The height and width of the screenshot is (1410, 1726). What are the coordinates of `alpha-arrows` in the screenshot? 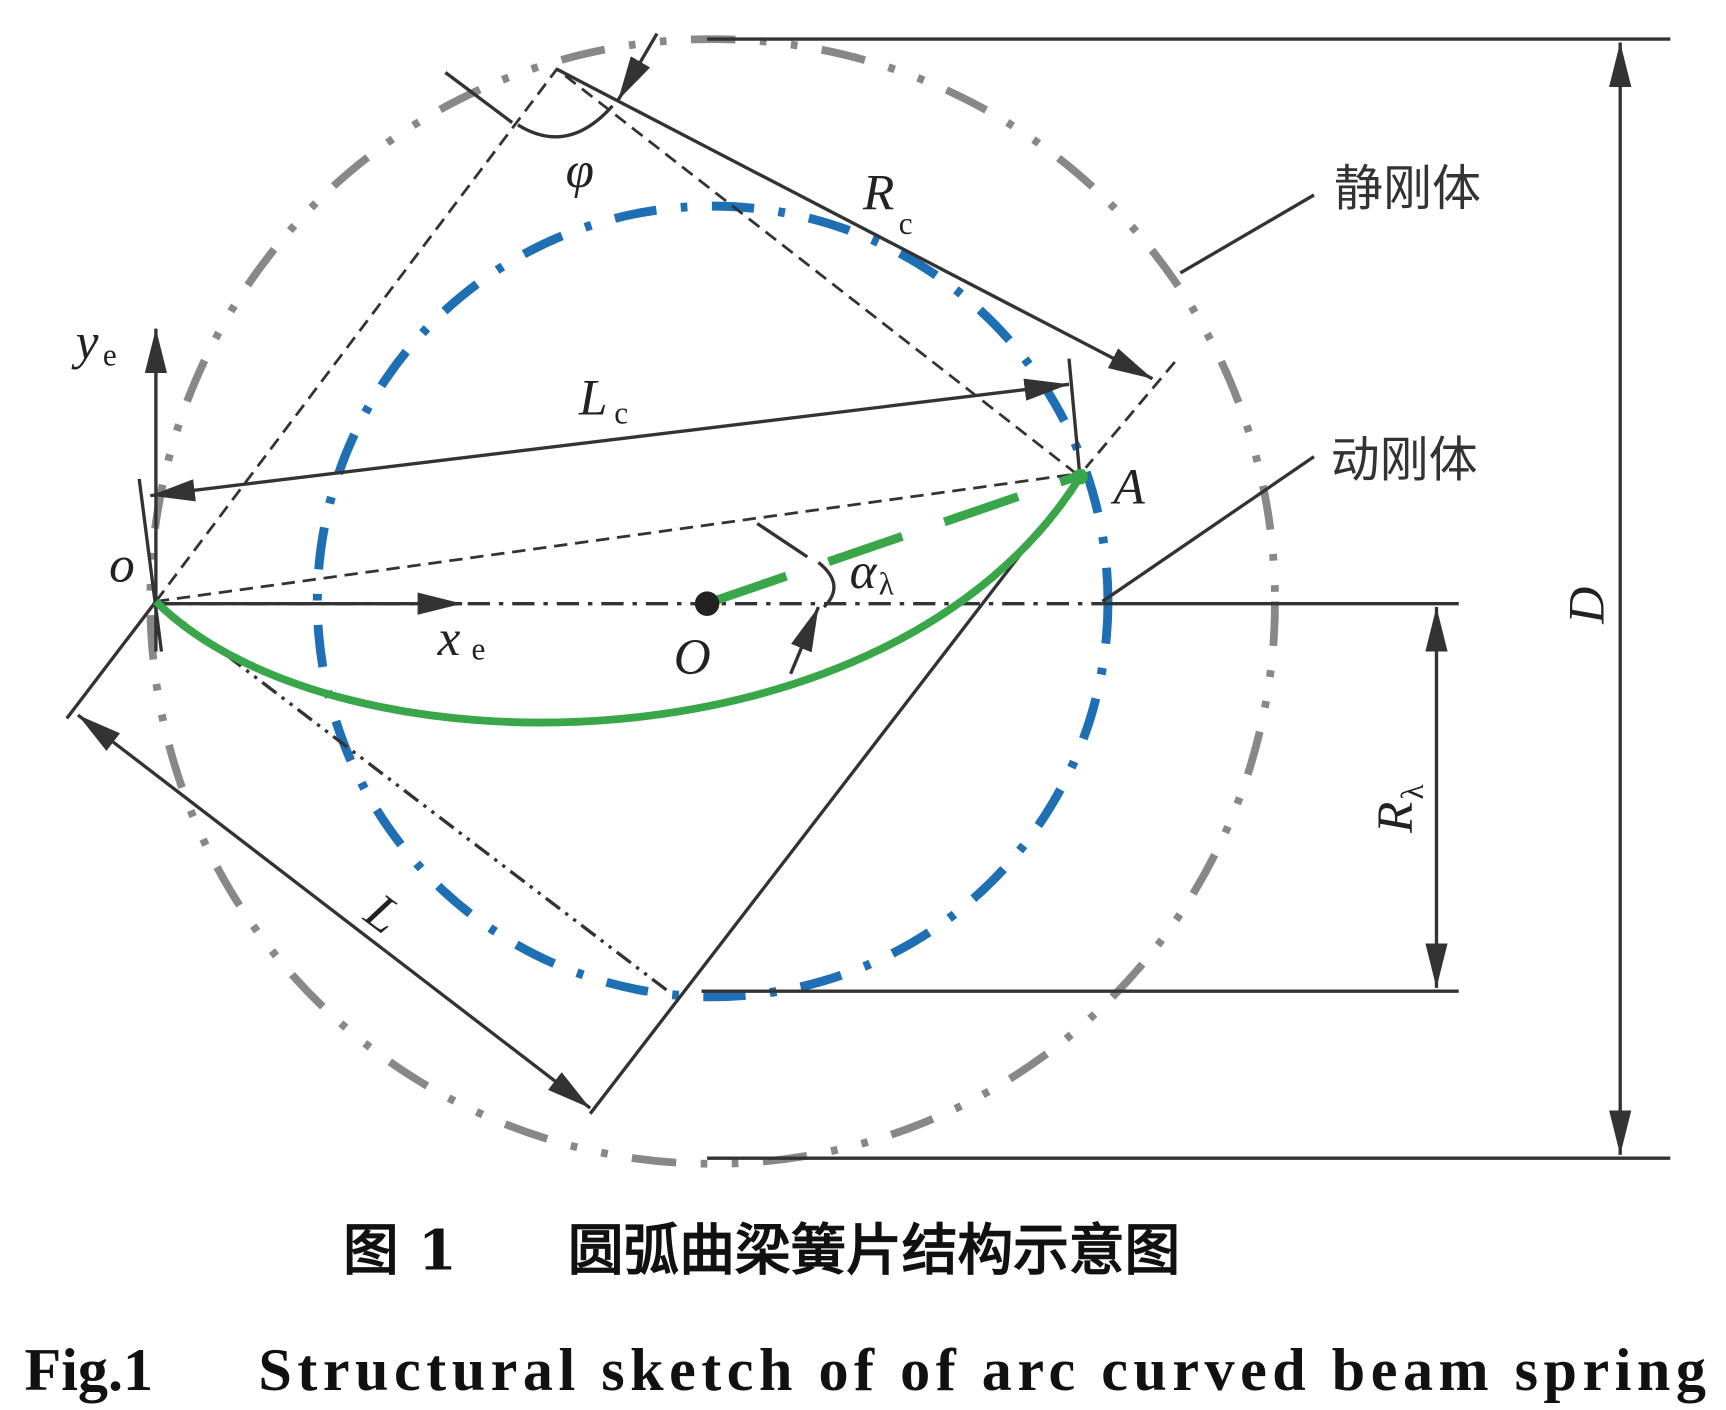 It's located at (787, 598).